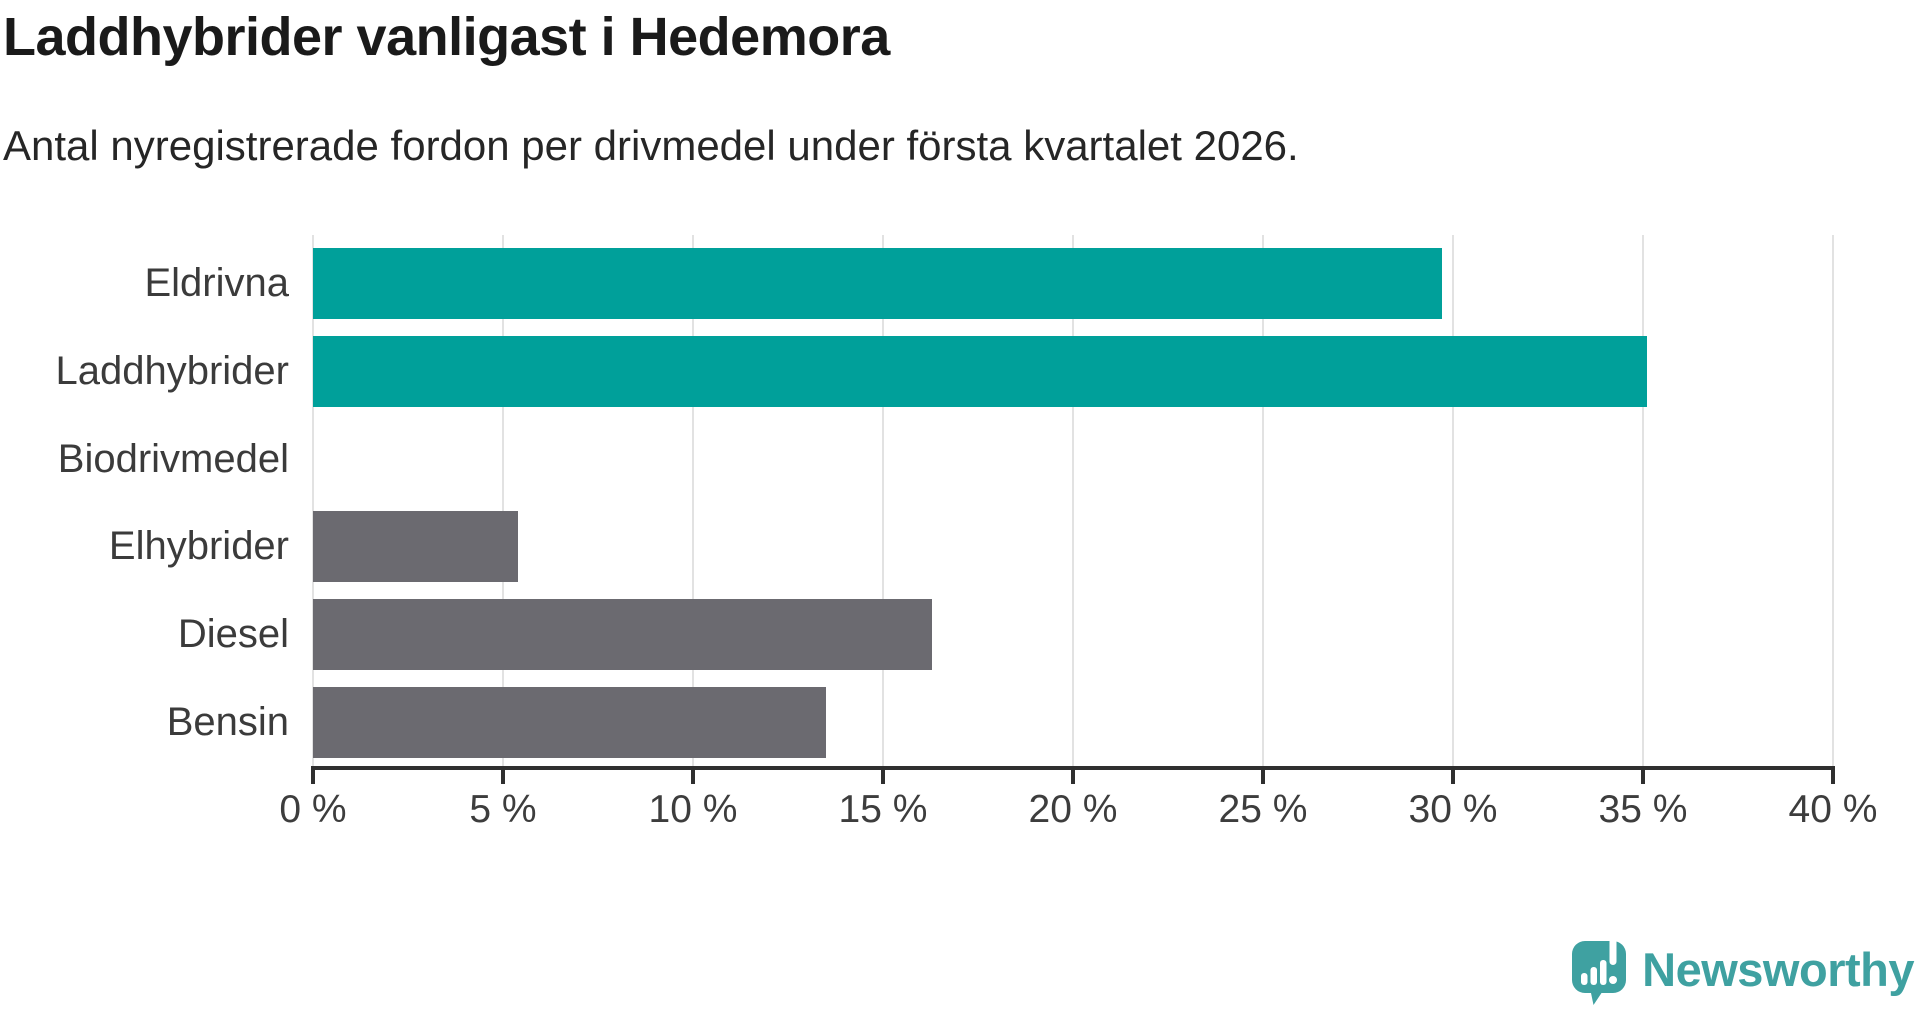 Image resolution: width=1920 pixels, height=1010 pixels. Describe the element at coordinates (313, 809) in the screenshot. I see `x-tick-label-0: 0 %` at that location.